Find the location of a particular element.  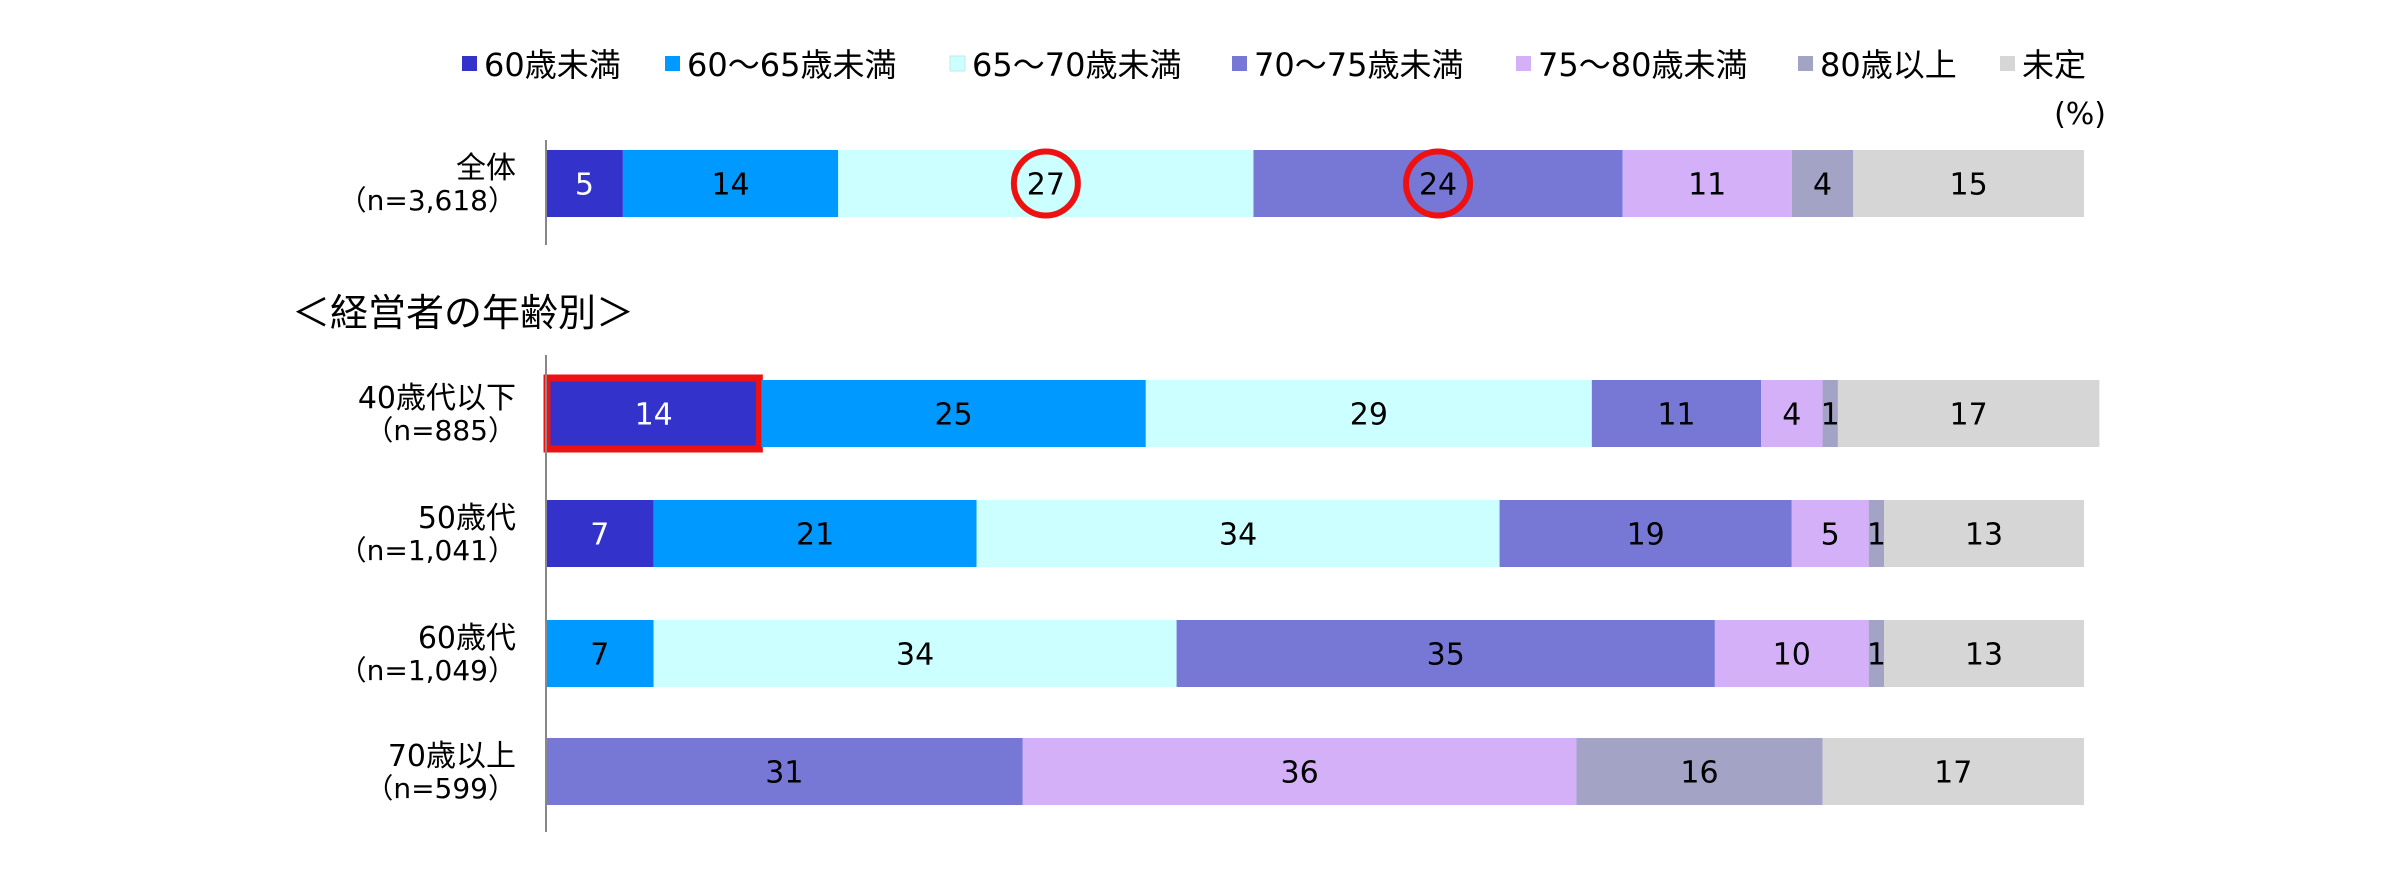

data-label: 29 is located at coordinates (1369, 415).